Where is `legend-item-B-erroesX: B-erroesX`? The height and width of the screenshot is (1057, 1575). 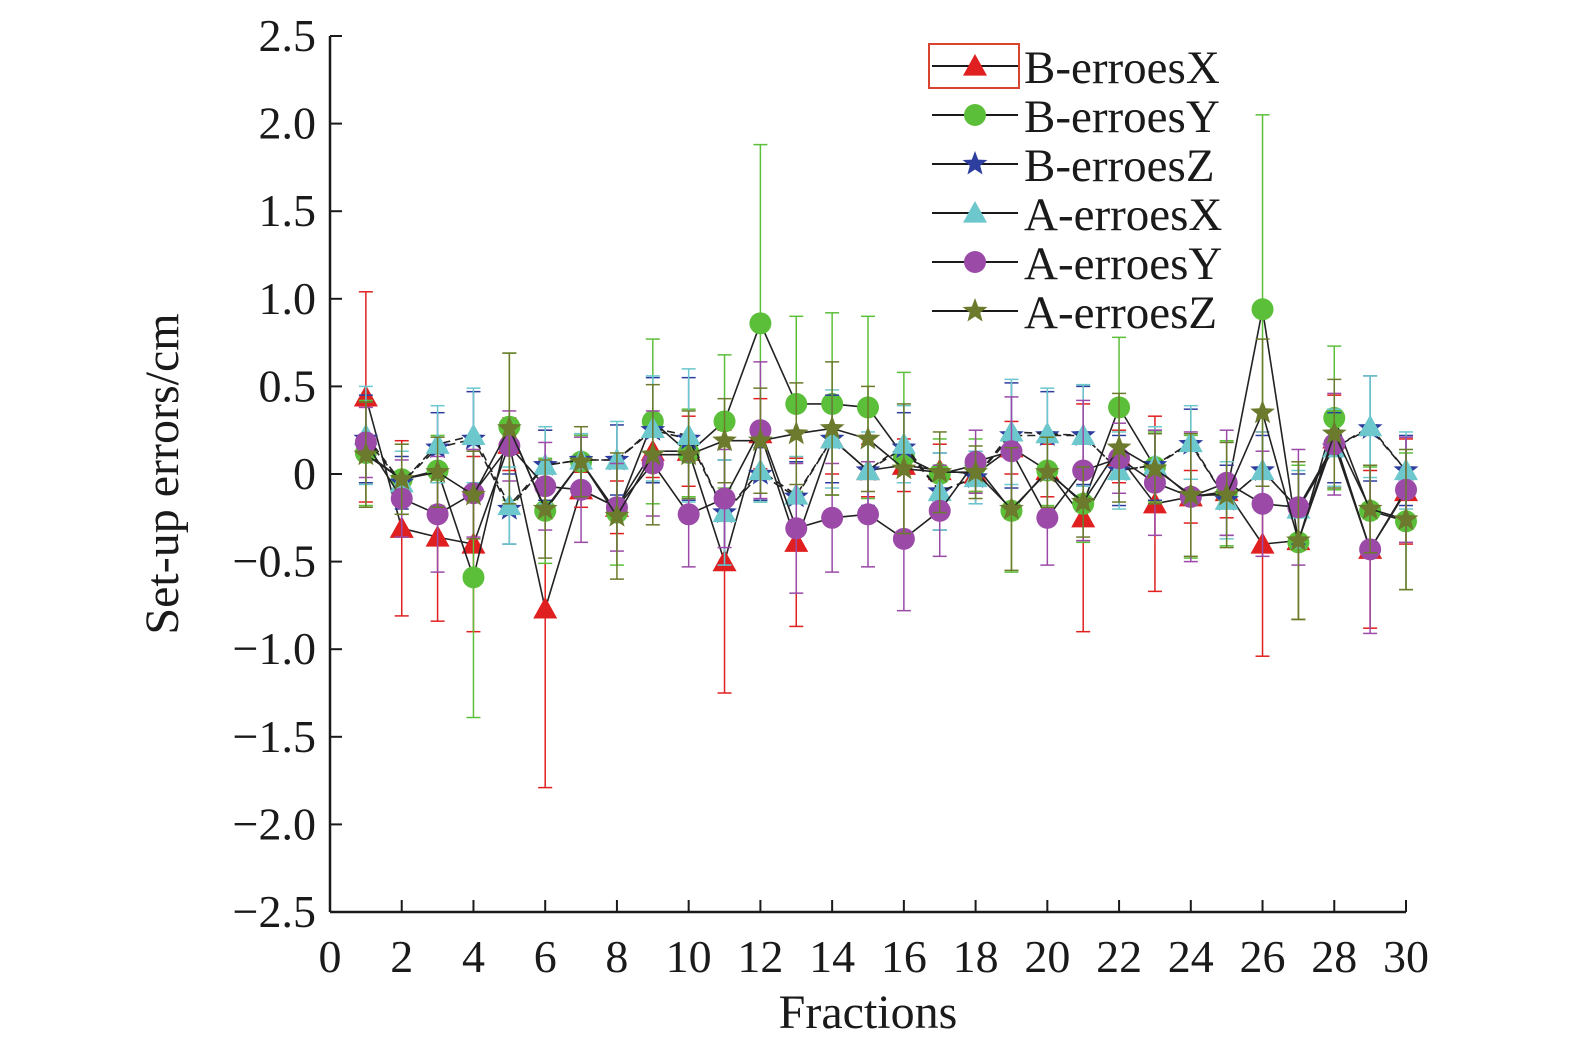 legend-item-B-erroesX: B-erroesX is located at coordinates (1076, 68).